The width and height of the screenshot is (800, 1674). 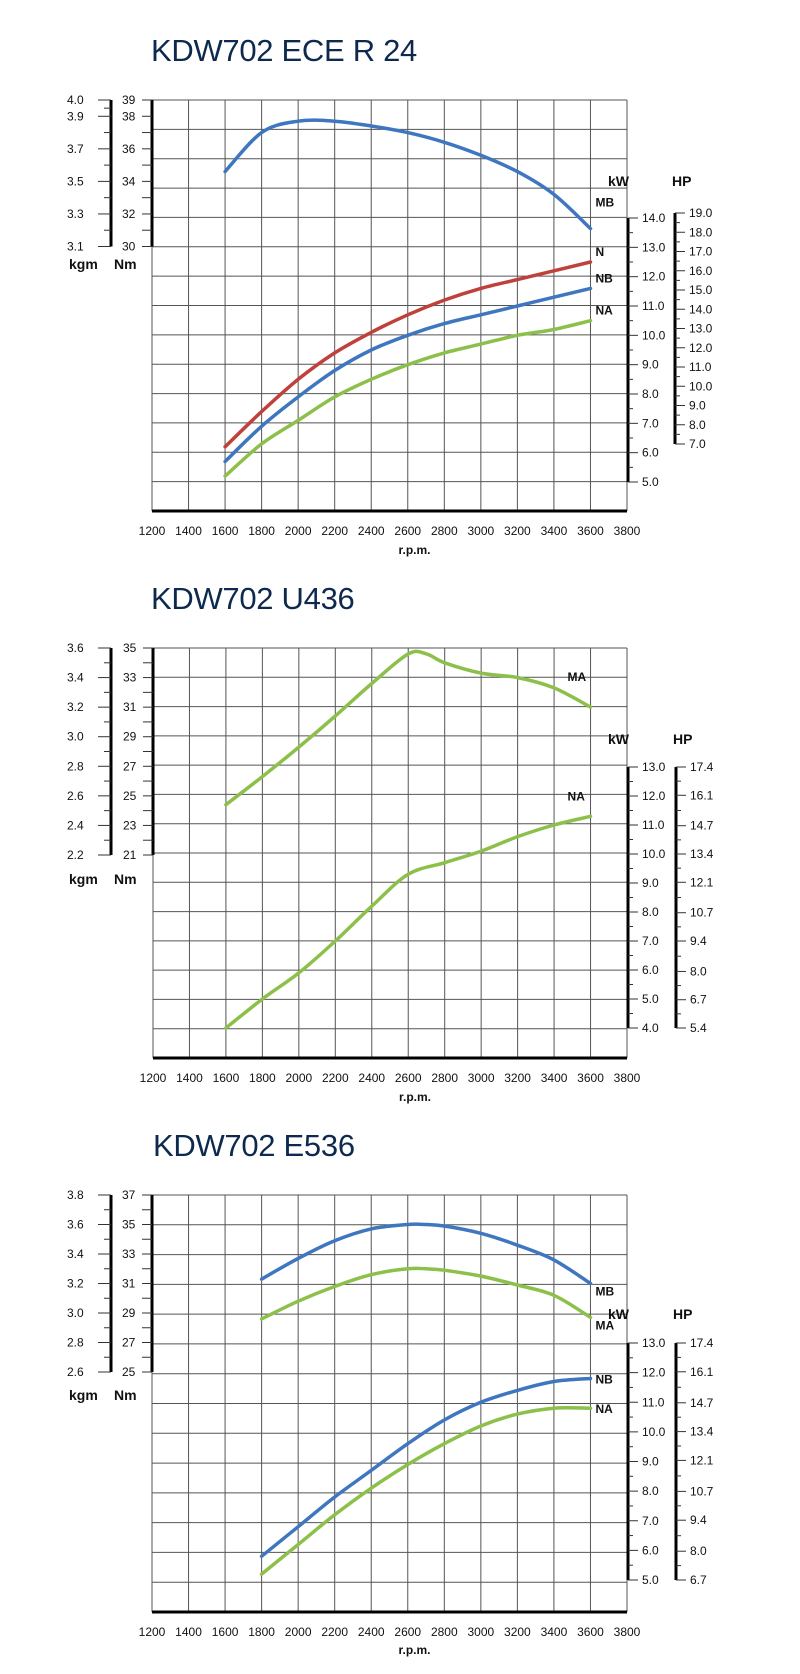 I want to click on x-tick-label: 2400, so click(x=371, y=1078).